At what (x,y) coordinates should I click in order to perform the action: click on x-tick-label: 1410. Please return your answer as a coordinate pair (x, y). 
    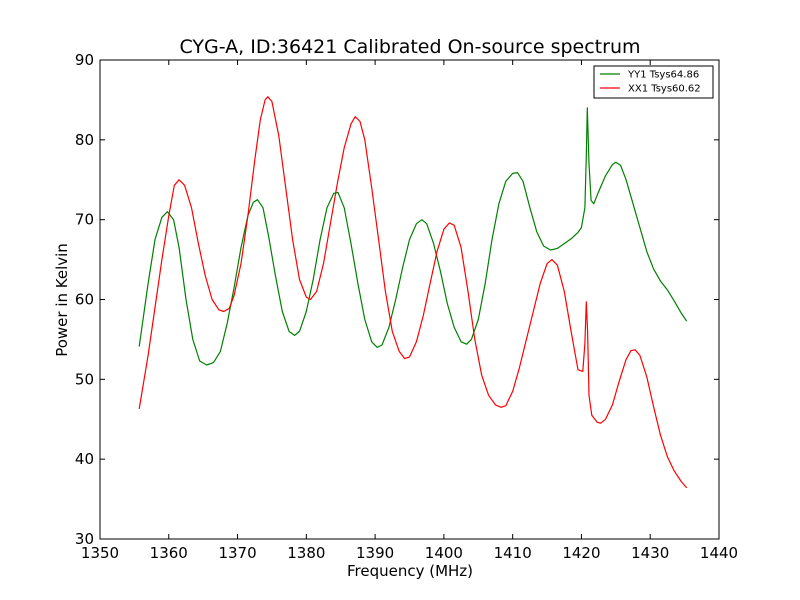
    Looking at the image, I should click on (513, 553).